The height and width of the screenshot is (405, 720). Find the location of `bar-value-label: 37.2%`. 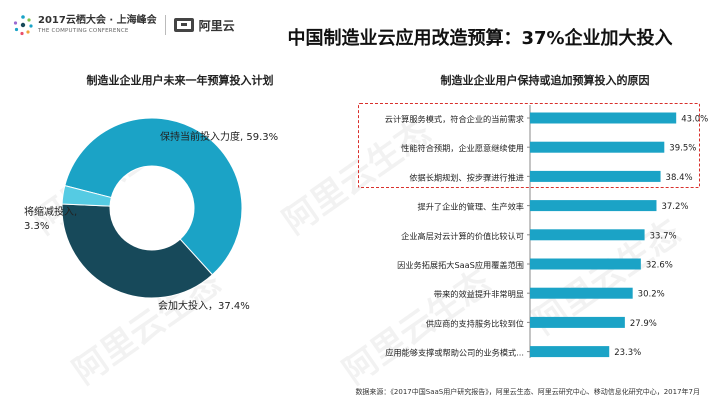

bar-value-label: 37.2% is located at coordinates (674, 207).